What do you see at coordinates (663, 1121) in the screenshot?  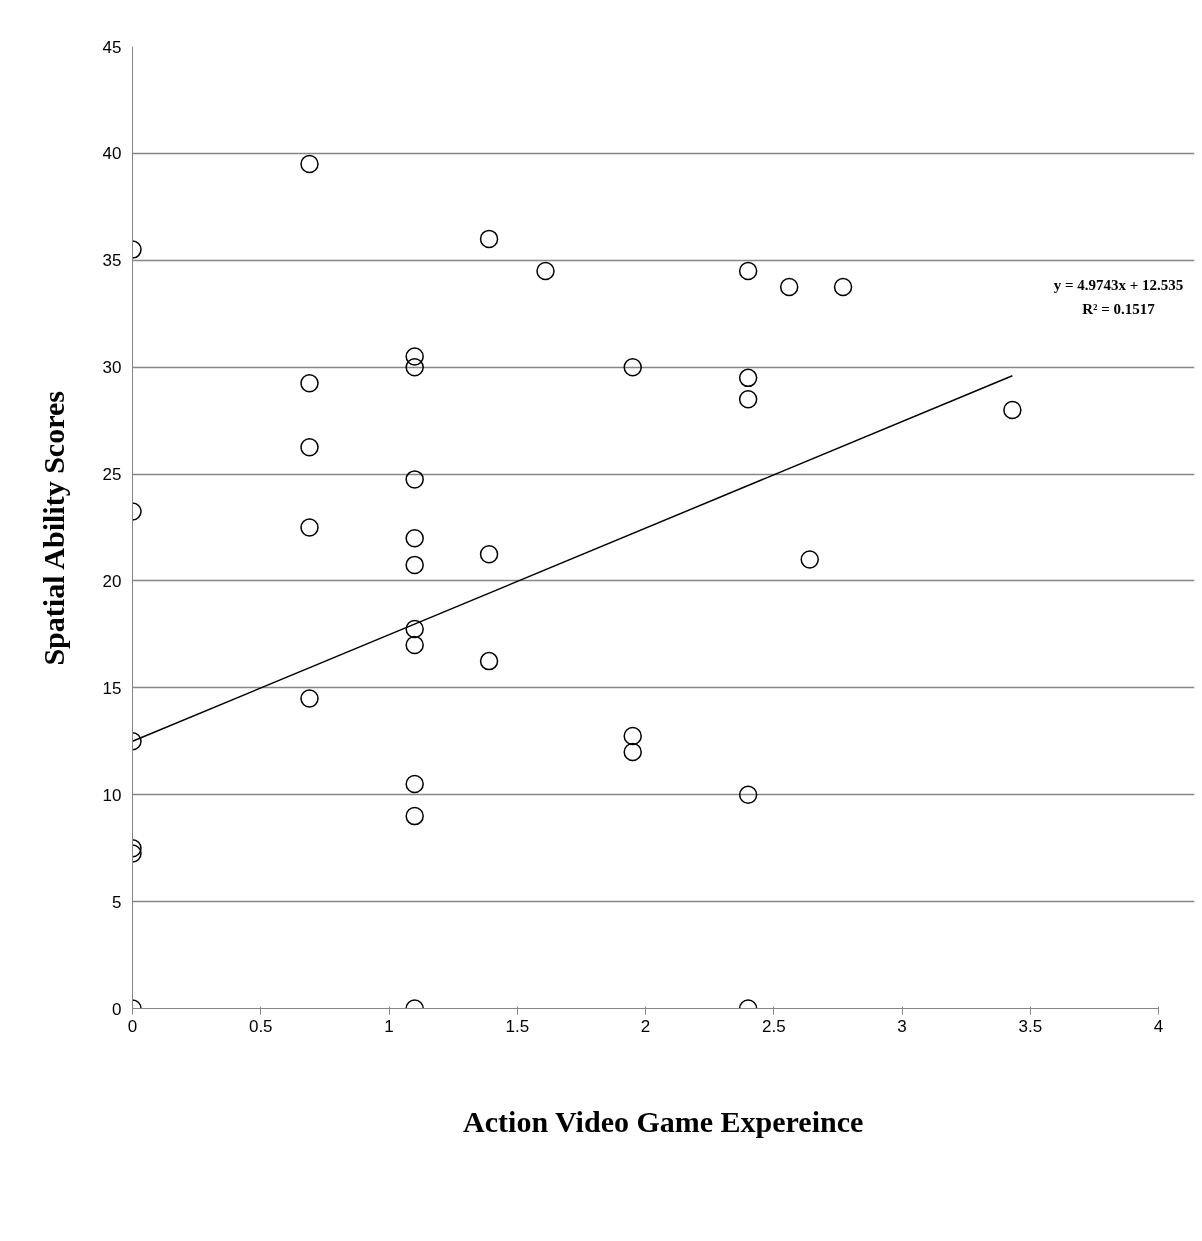 I see `x-axis-title: Action Video Game Expereince` at bounding box center [663, 1121].